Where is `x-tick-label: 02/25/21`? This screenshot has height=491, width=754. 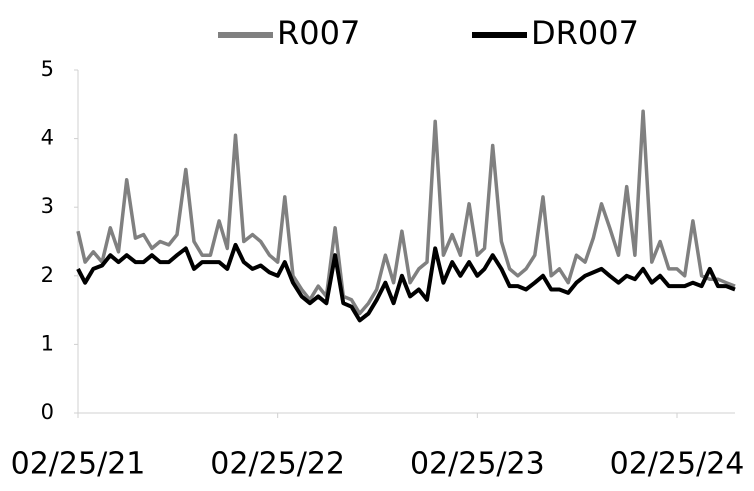 x-tick-label: 02/25/21 is located at coordinates (78, 464).